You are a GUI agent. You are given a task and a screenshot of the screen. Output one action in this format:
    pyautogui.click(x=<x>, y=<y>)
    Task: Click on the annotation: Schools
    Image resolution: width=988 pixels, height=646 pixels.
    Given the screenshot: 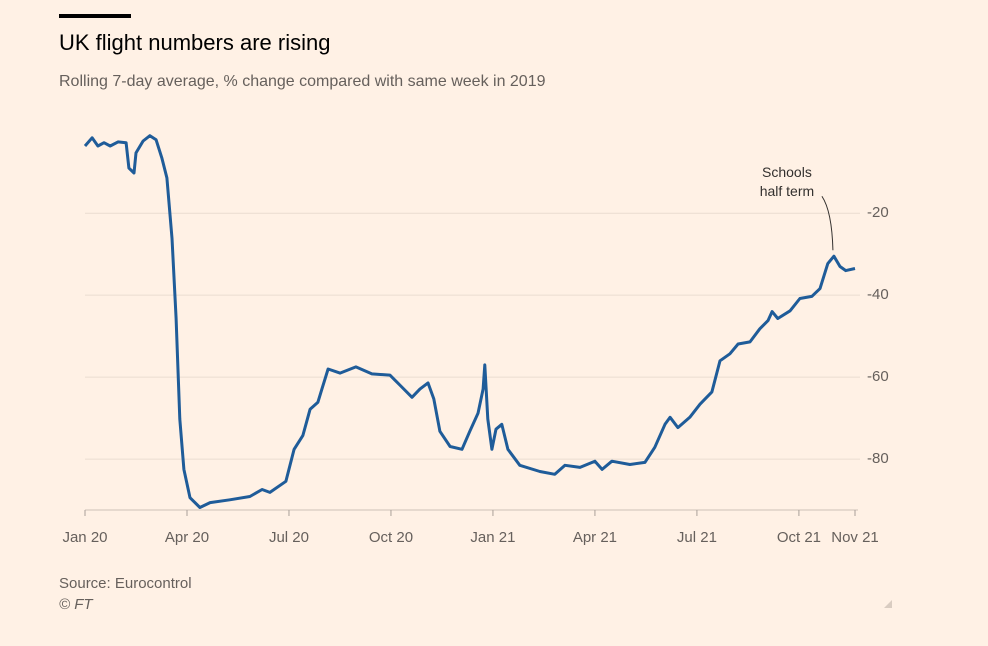 What is the action you would take?
    pyautogui.click(x=787, y=172)
    